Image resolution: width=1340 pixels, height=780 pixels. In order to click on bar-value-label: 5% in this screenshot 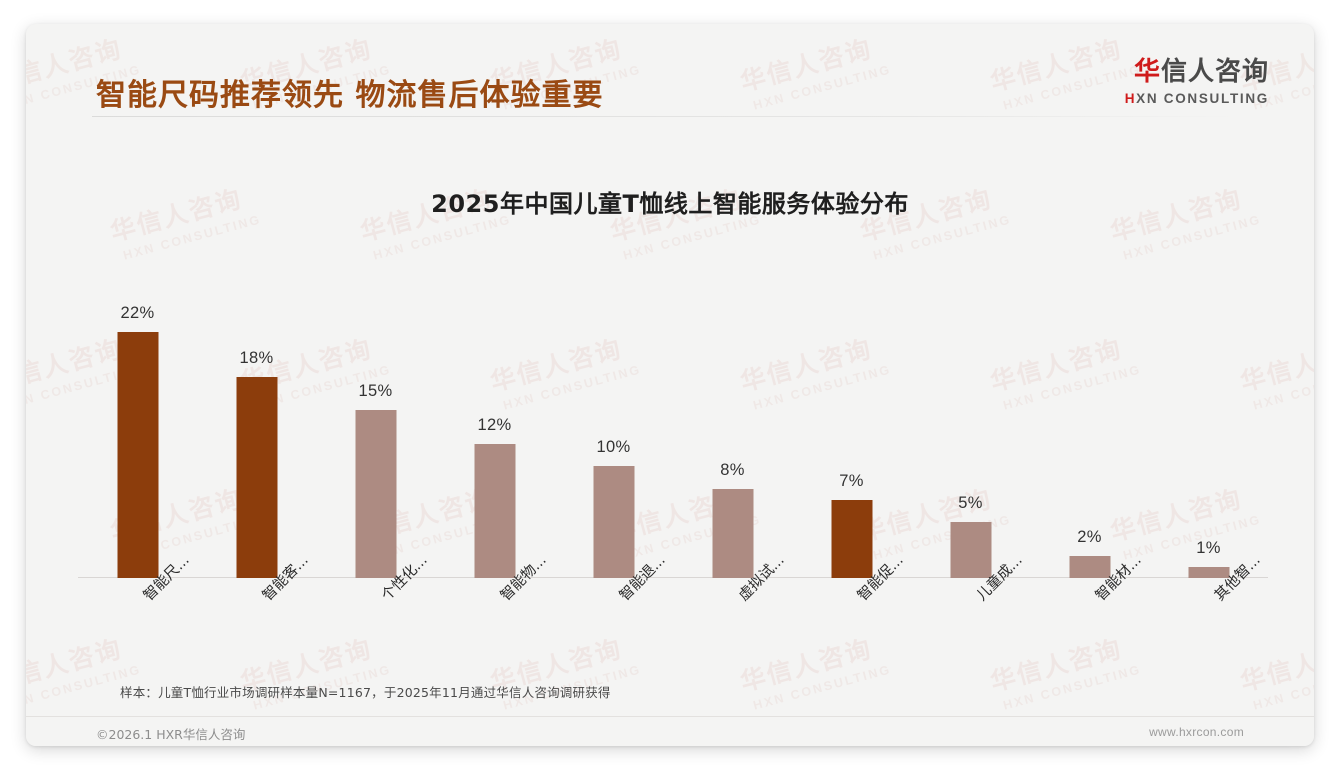, I will do `click(970, 503)`.